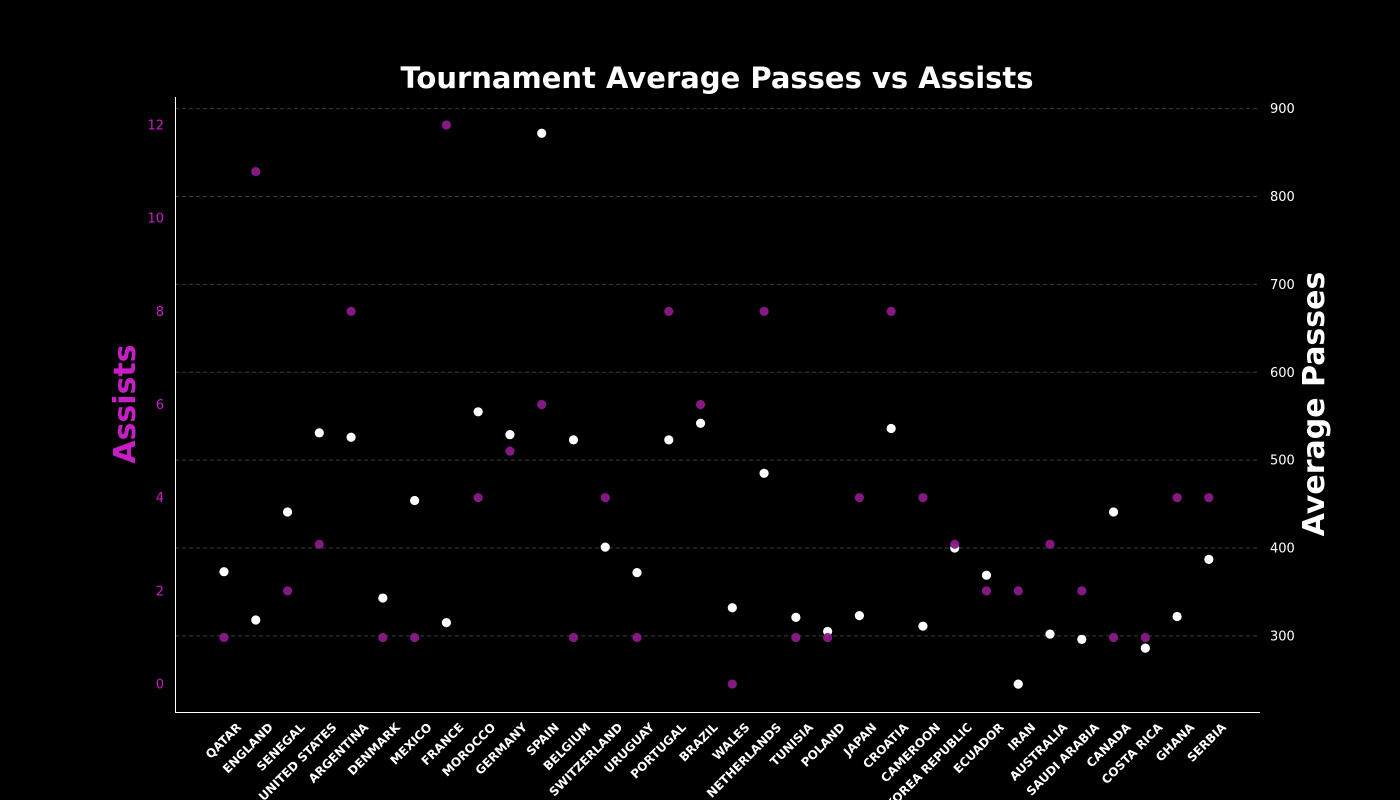  I want to click on left-tick-label: 0, so click(160, 685).